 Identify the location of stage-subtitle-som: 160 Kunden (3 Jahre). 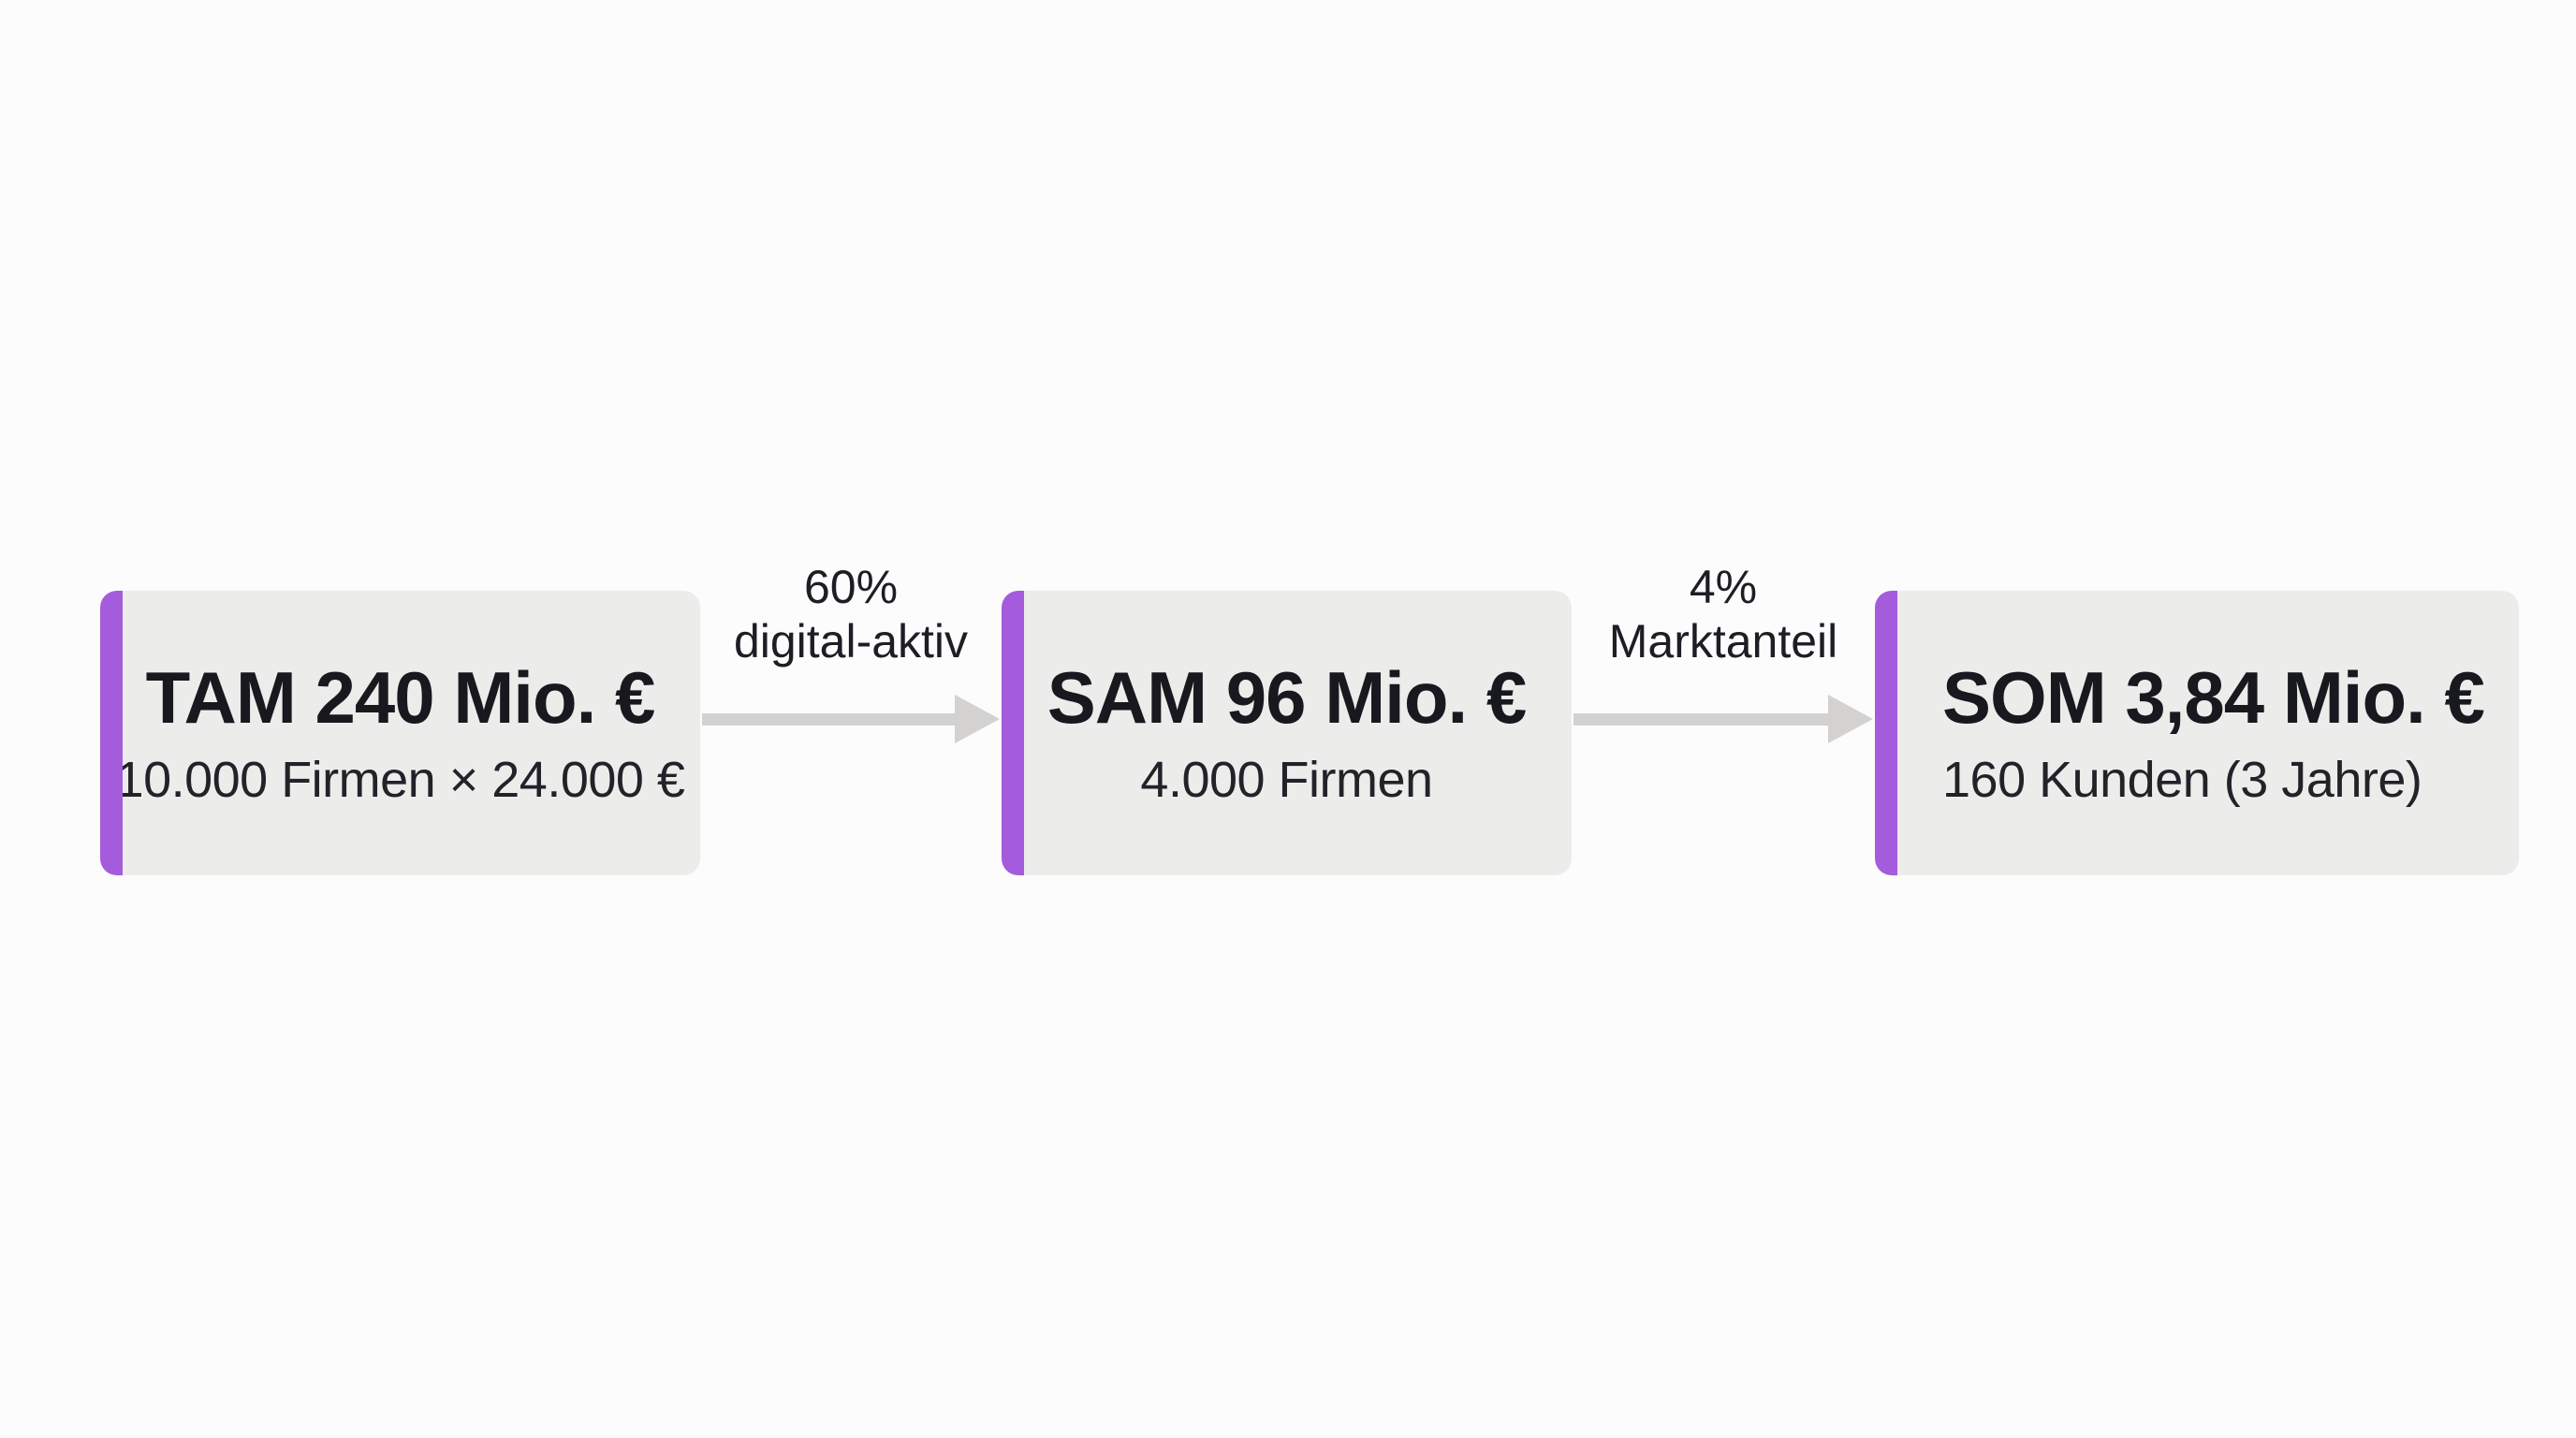
(2182, 780).